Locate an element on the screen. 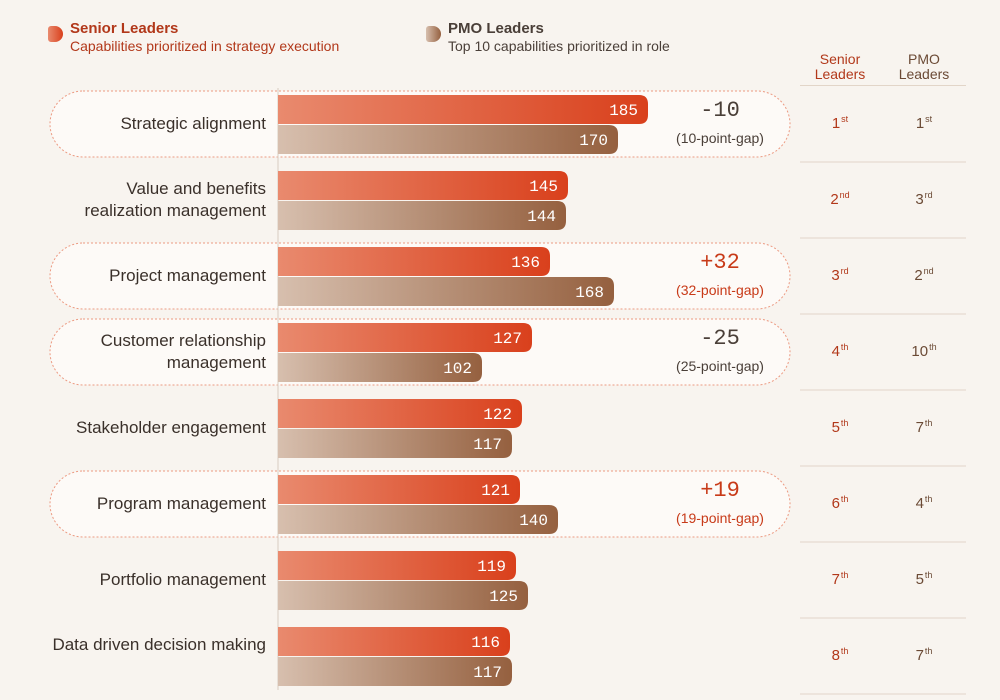 The width and height of the screenshot is (1000, 700). rank-senior: 2nd is located at coordinates (840, 199).